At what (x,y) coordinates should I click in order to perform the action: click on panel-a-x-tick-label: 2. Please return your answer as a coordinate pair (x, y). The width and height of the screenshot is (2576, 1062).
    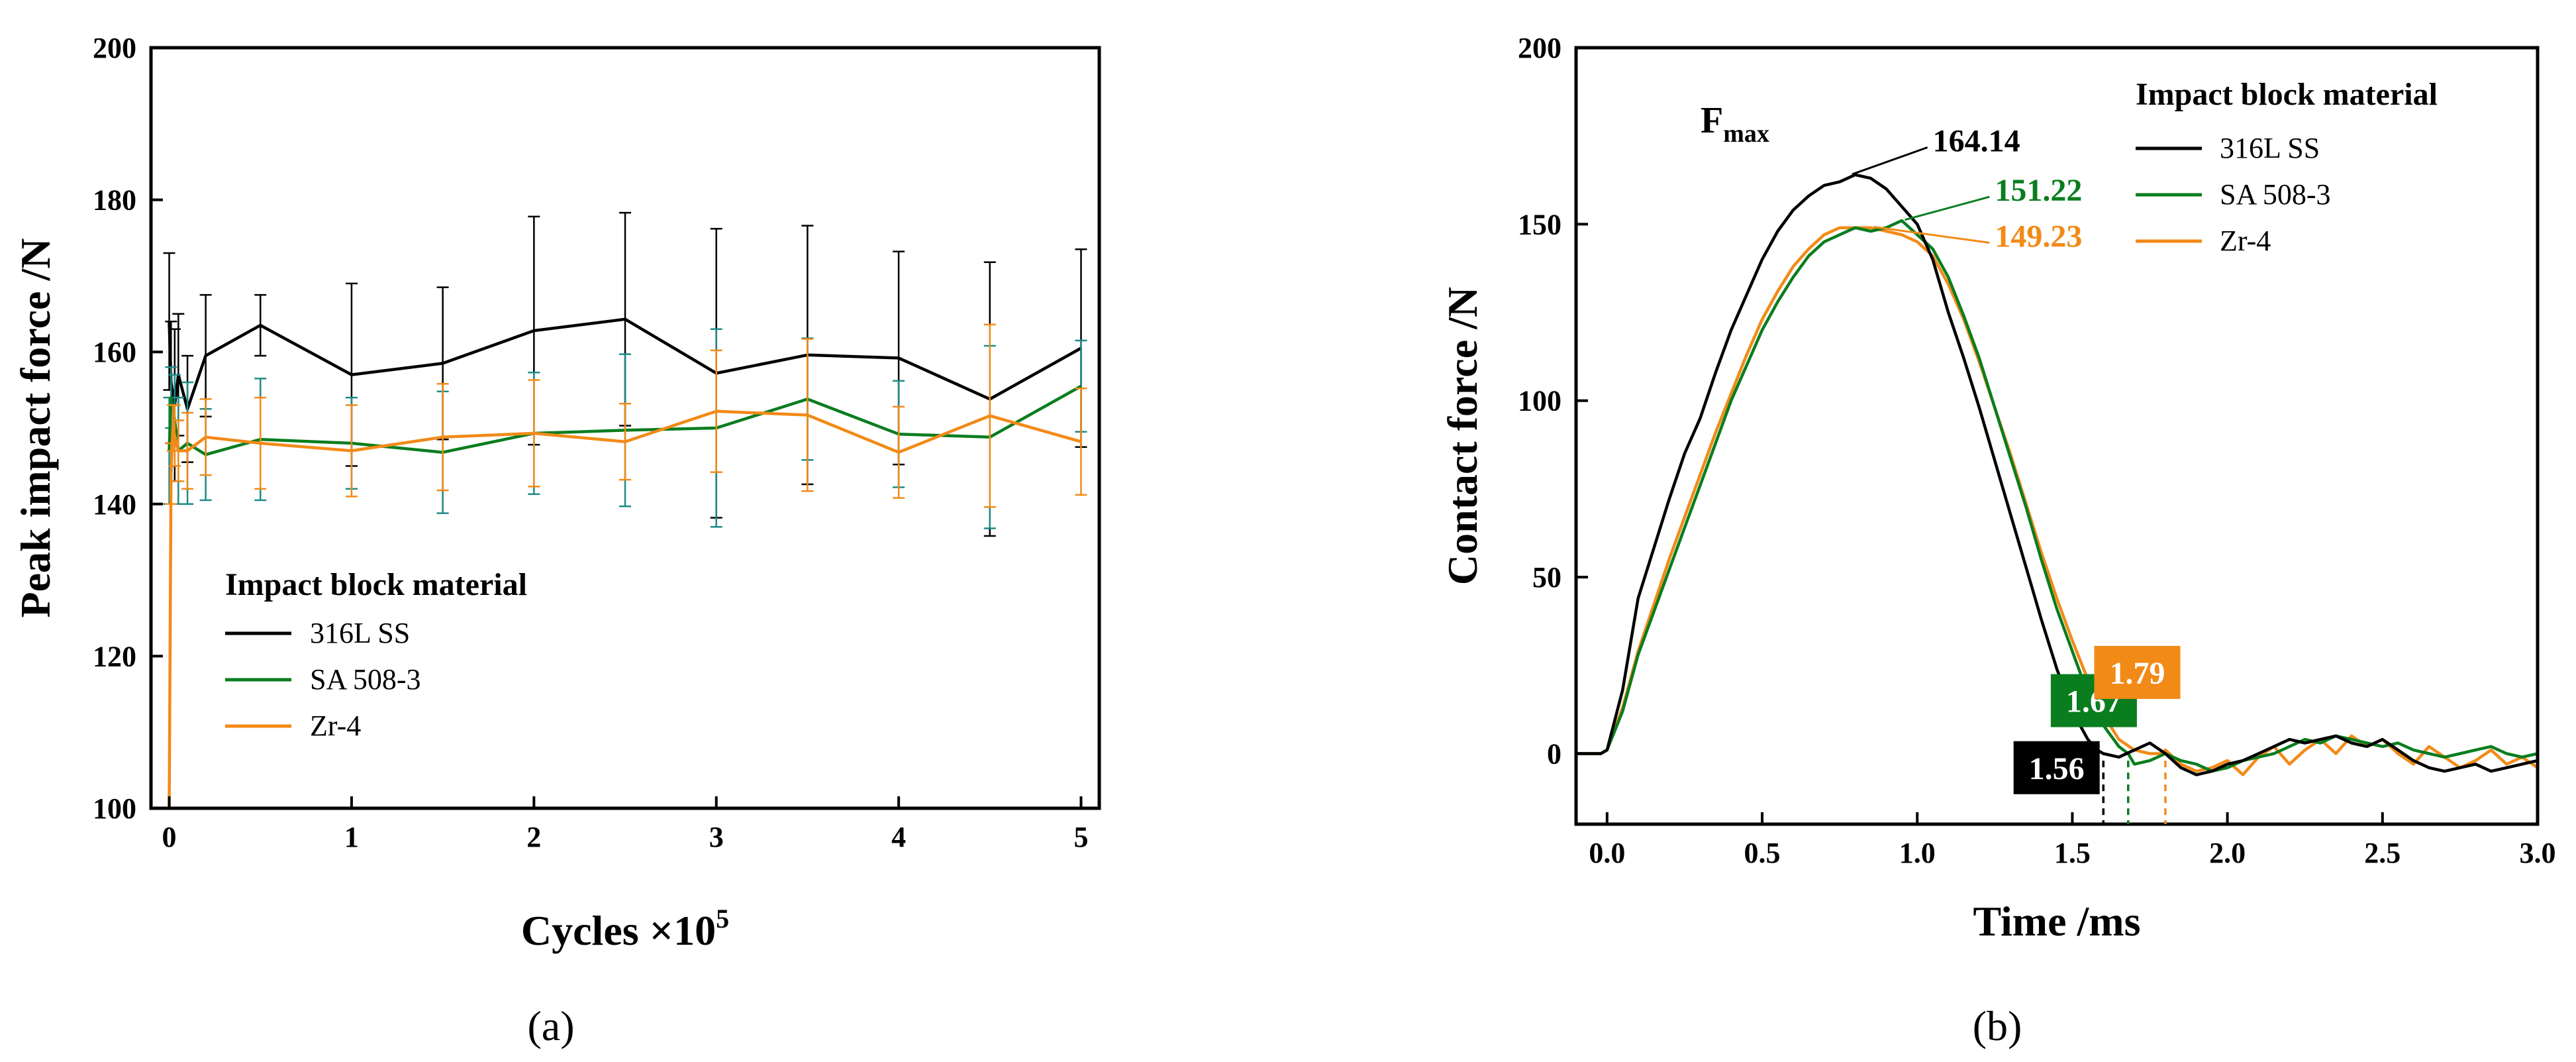
    Looking at the image, I should click on (533, 837).